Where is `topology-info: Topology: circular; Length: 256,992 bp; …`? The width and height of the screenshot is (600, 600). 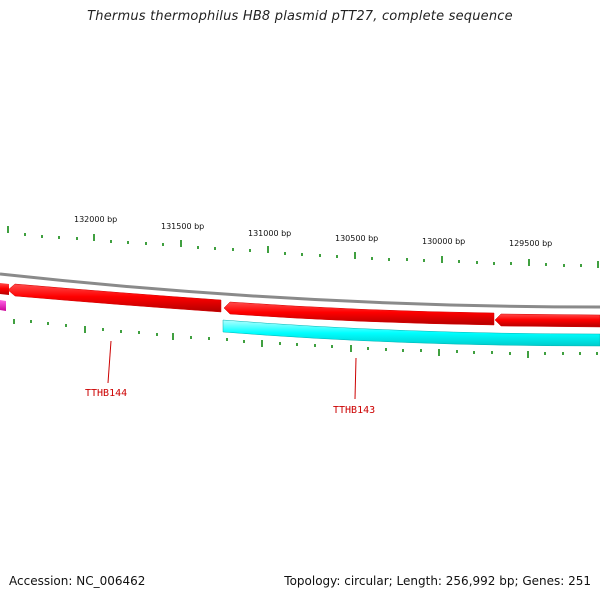 topology-info: Topology: circular; Length: 256,992 bp; … is located at coordinates (437, 581).